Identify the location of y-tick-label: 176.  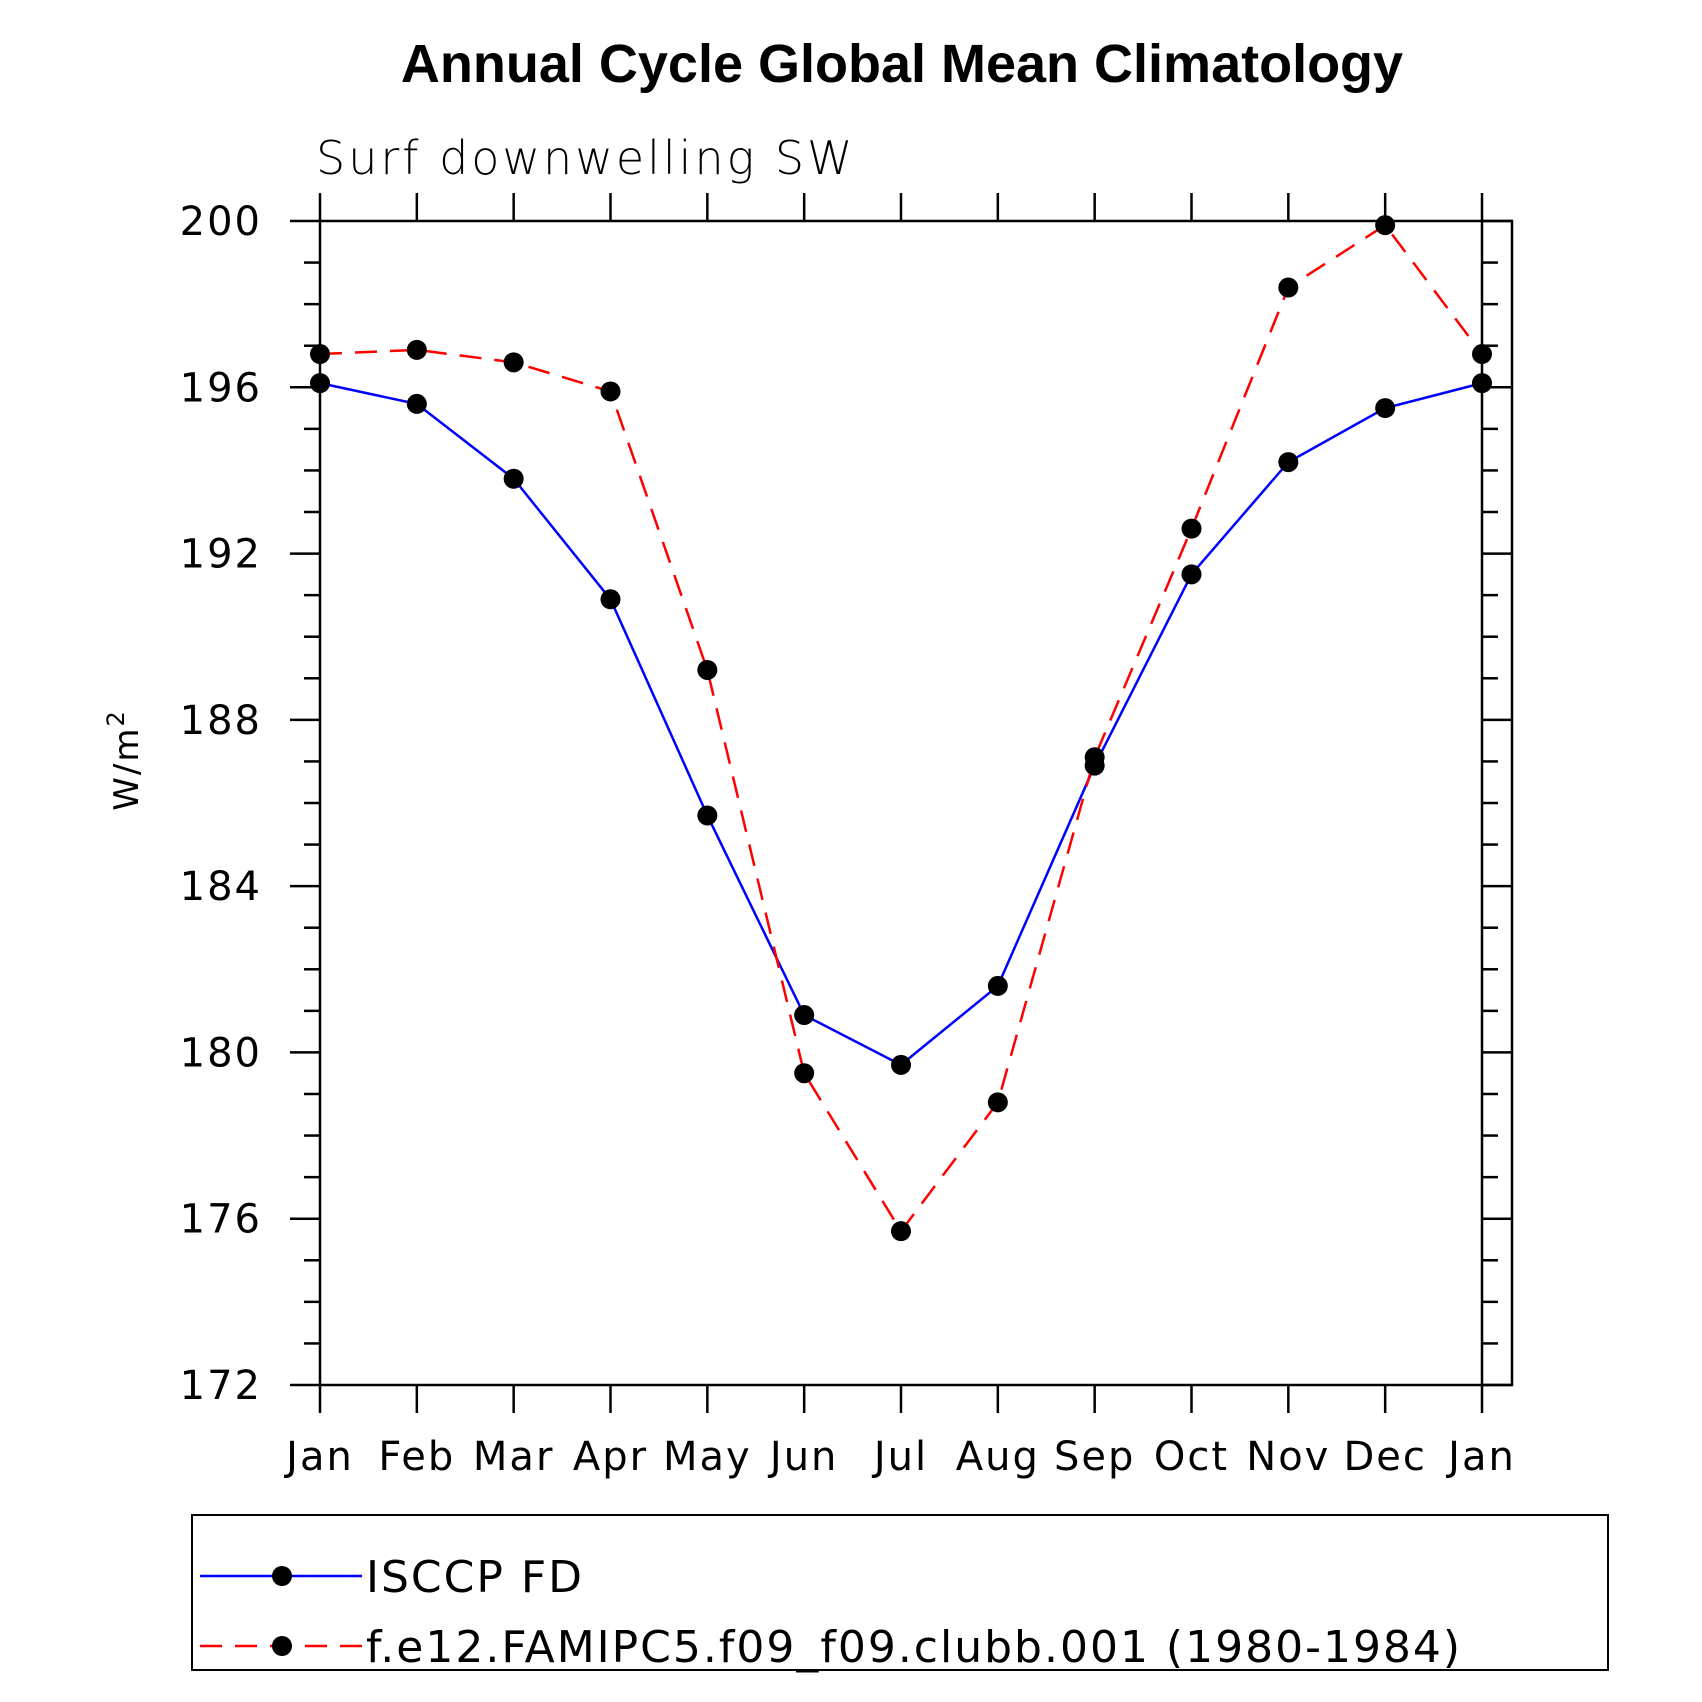
(221, 1220).